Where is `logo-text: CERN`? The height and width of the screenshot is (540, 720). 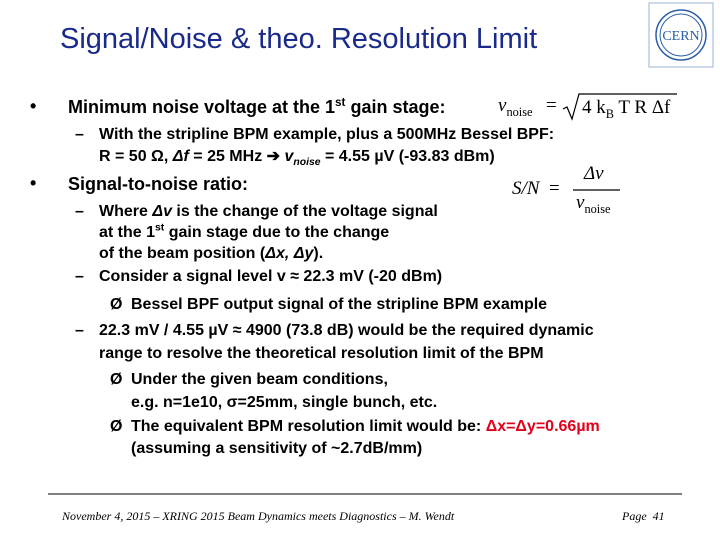 logo-text: CERN is located at coordinates (680, 36).